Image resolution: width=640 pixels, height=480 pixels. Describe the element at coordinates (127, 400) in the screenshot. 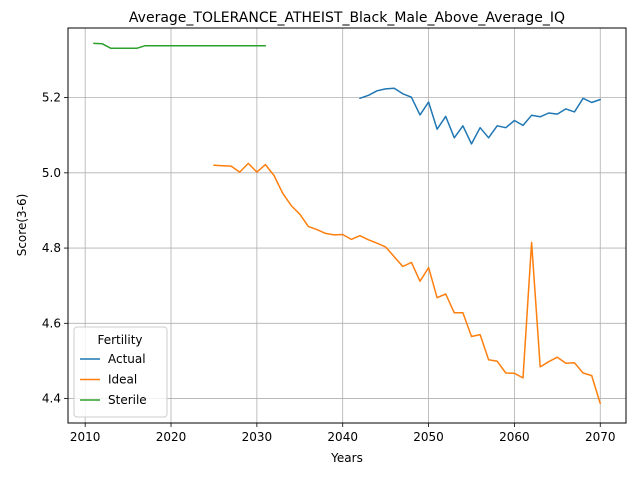

I see `legend-label-sterile: Sterile` at that location.